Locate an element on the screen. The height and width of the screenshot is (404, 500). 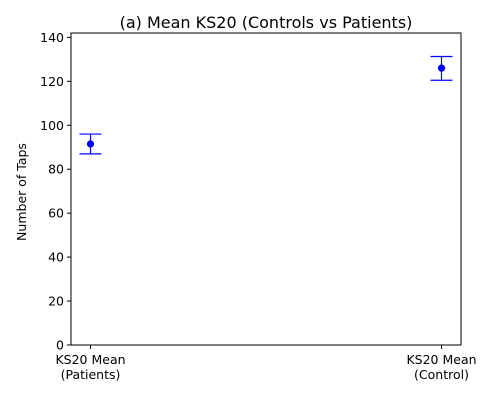
y-tick-label: 60 is located at coordinates (56, 213).